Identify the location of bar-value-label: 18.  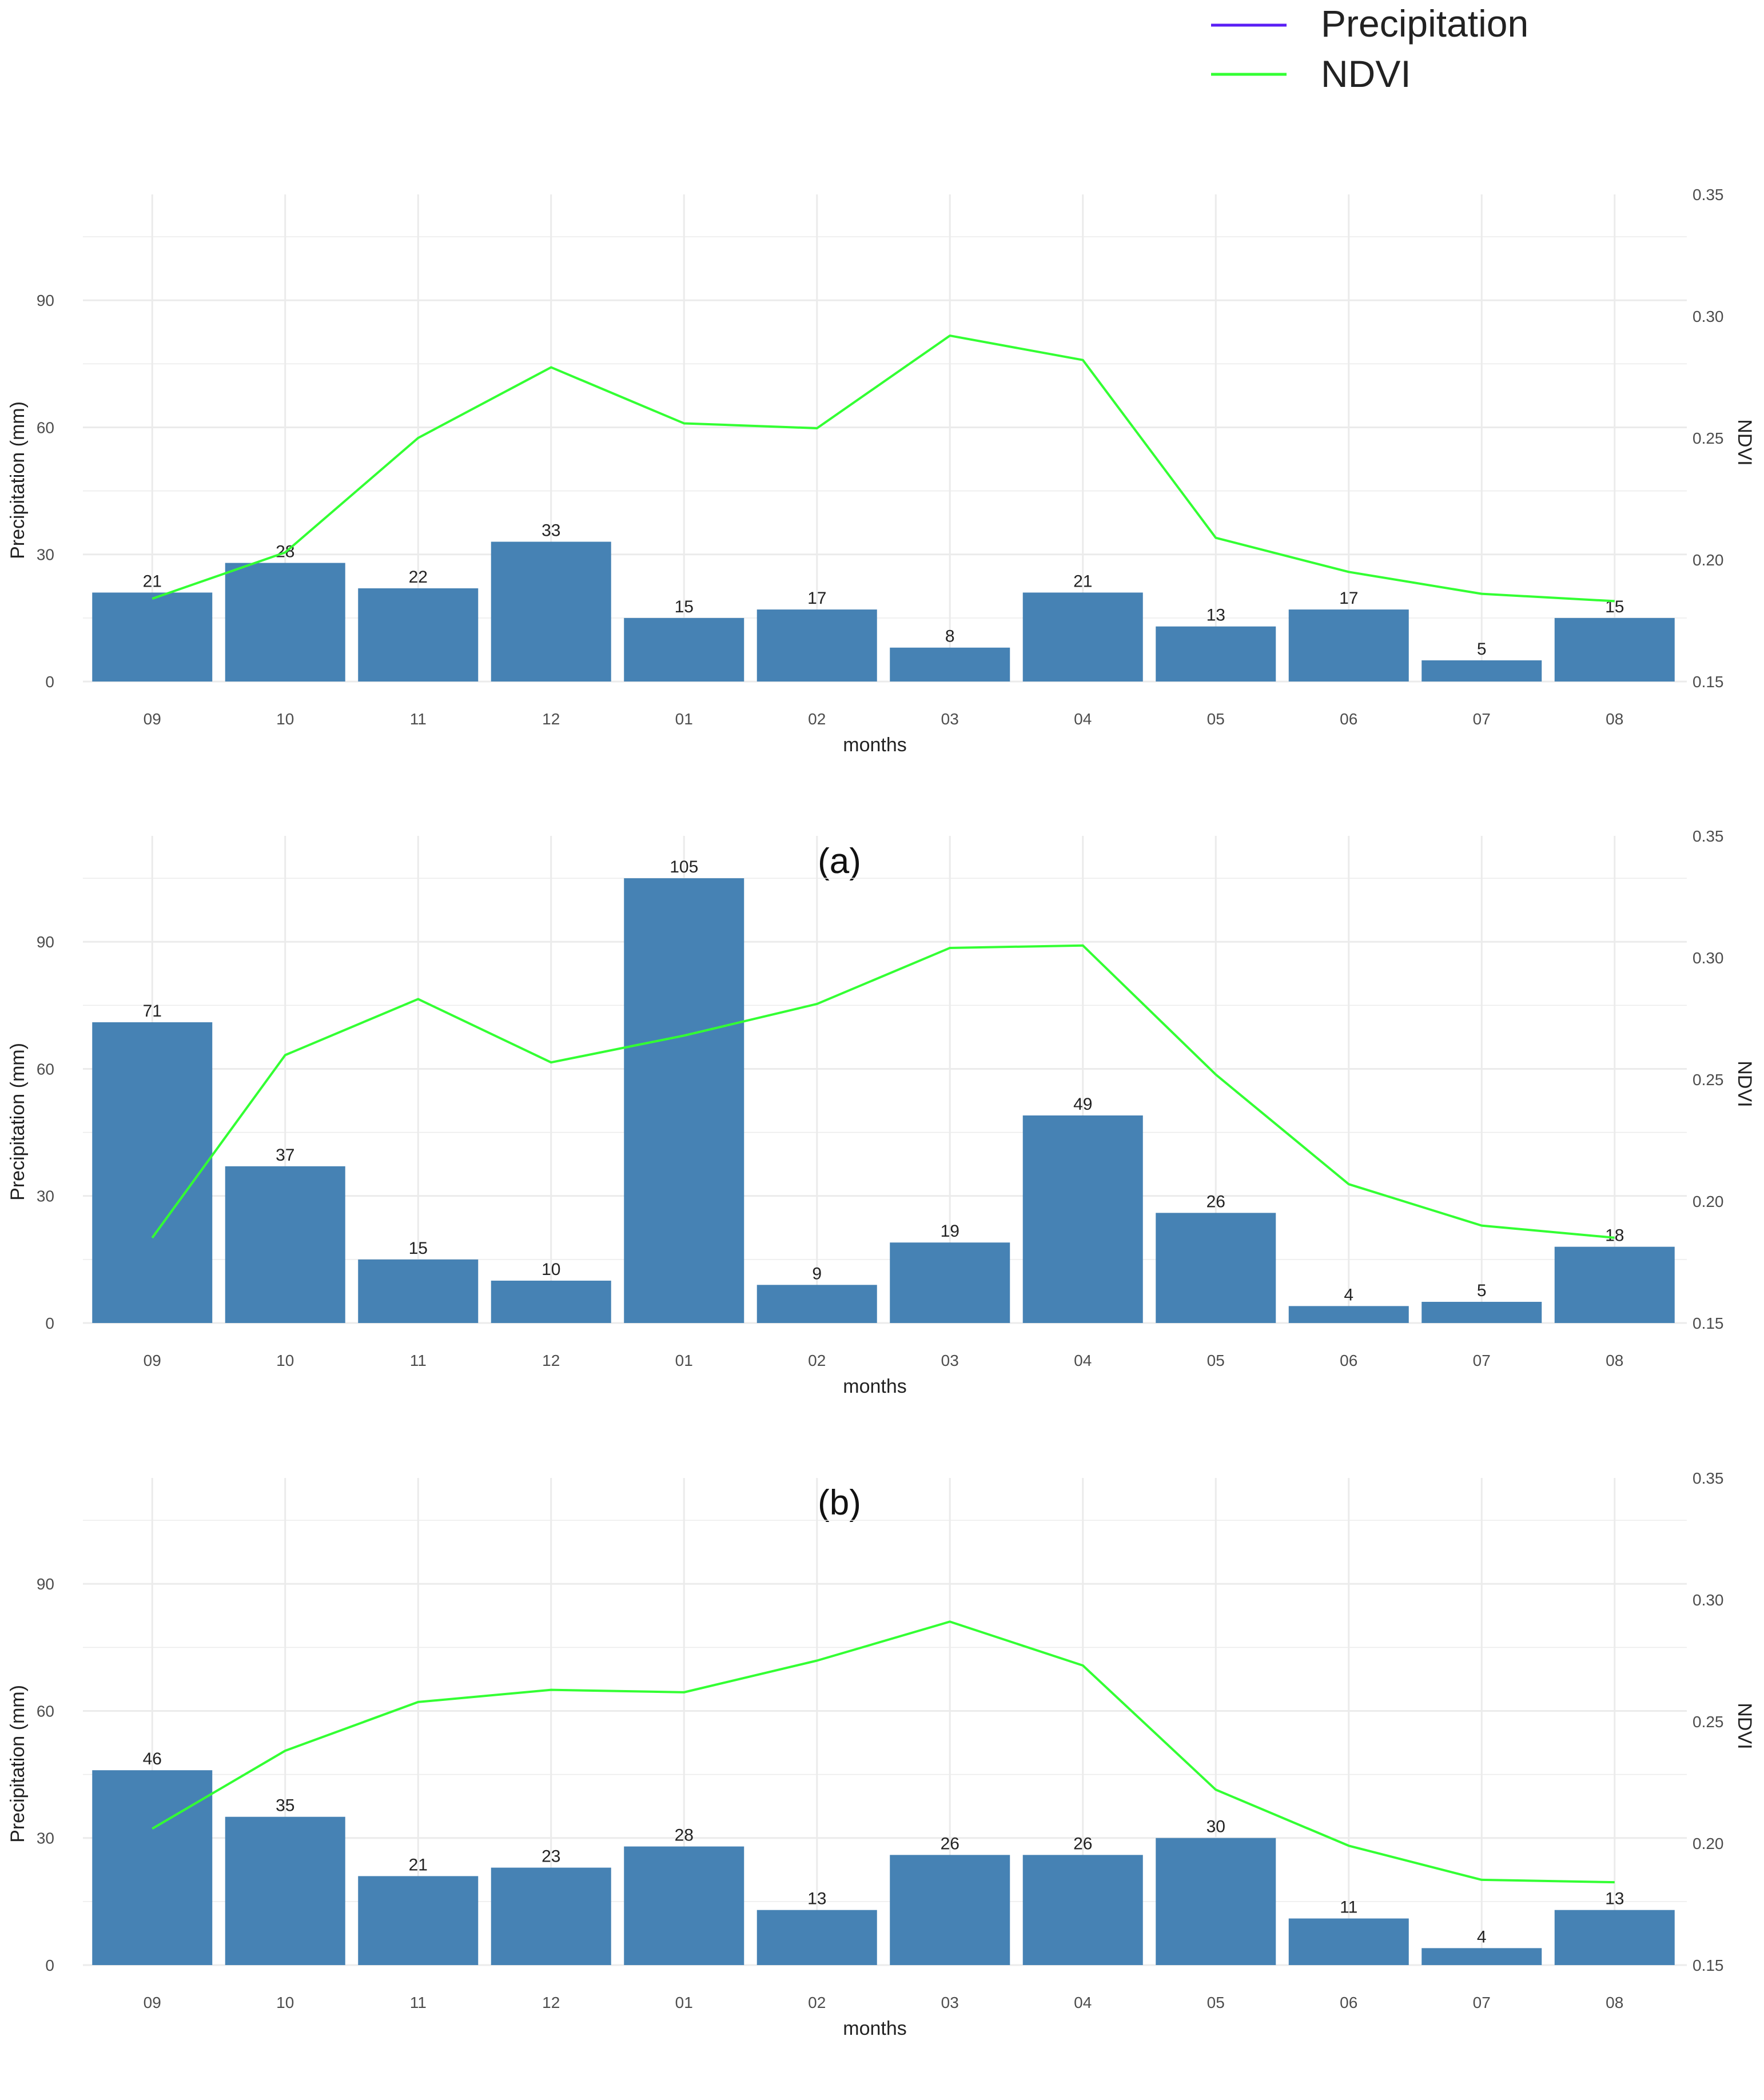
(1614, 1235).